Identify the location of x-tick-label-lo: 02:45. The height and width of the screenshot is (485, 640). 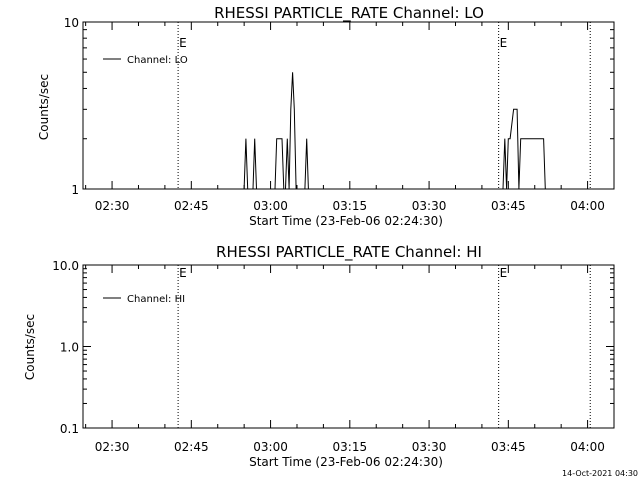
(191, 206).